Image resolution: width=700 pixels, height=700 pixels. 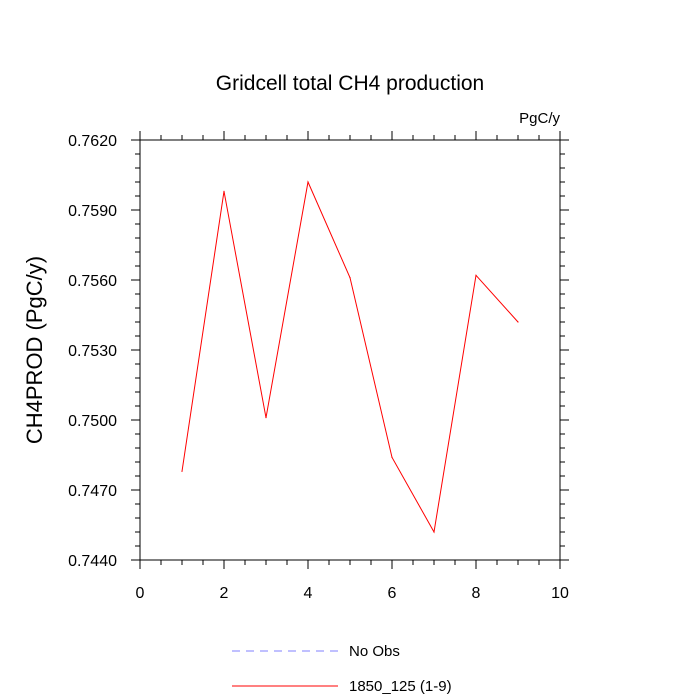 What do you see at coordinates (560, 593) in the screenshot?
I see `x-tick-label: 10` at bounding box center [560, 593].